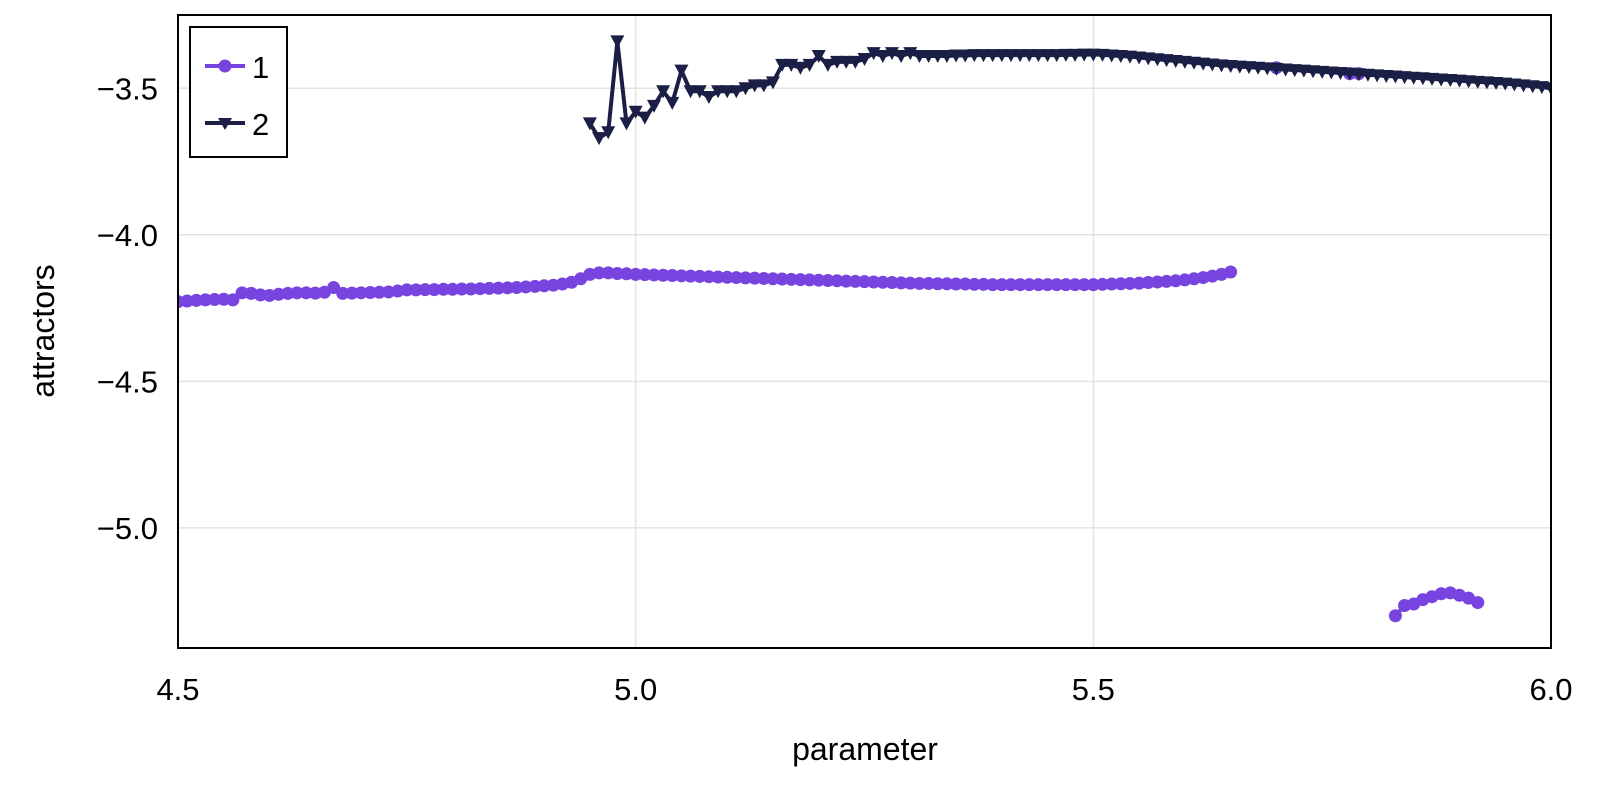  I want to click on y-tick-label: −5.0, so click(127, 528).